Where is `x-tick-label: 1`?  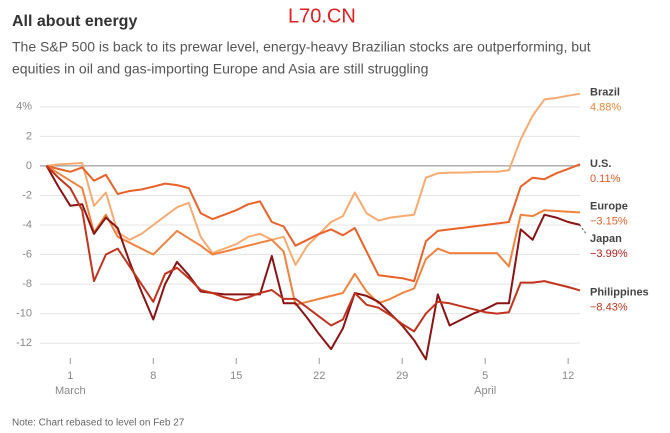
x-tick-label: 1 is located at coordinates (70, 376).